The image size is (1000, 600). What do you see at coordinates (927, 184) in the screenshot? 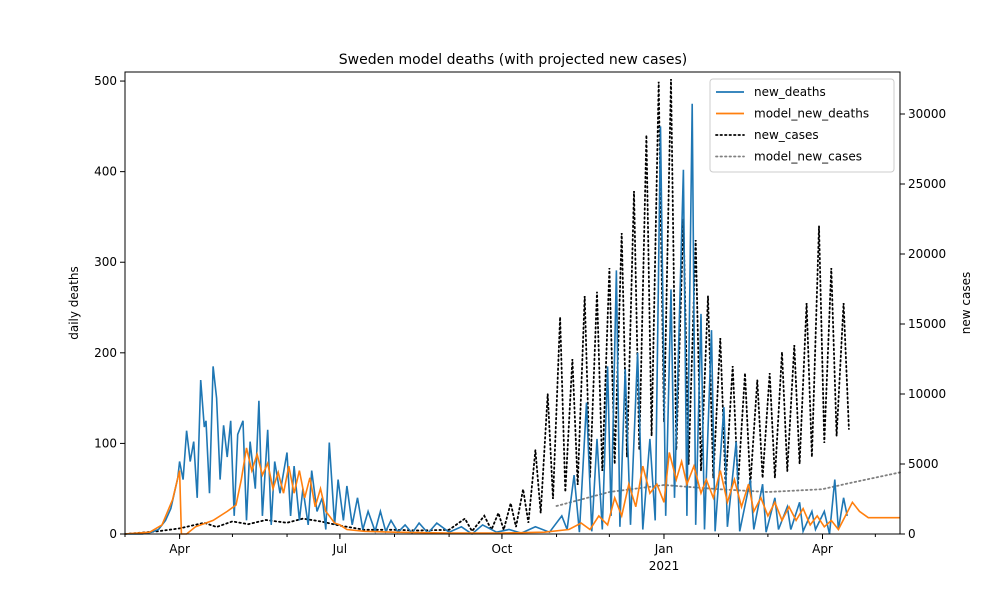
I see `y-tick-label-right: 25000` at bounding box center [927, 184].